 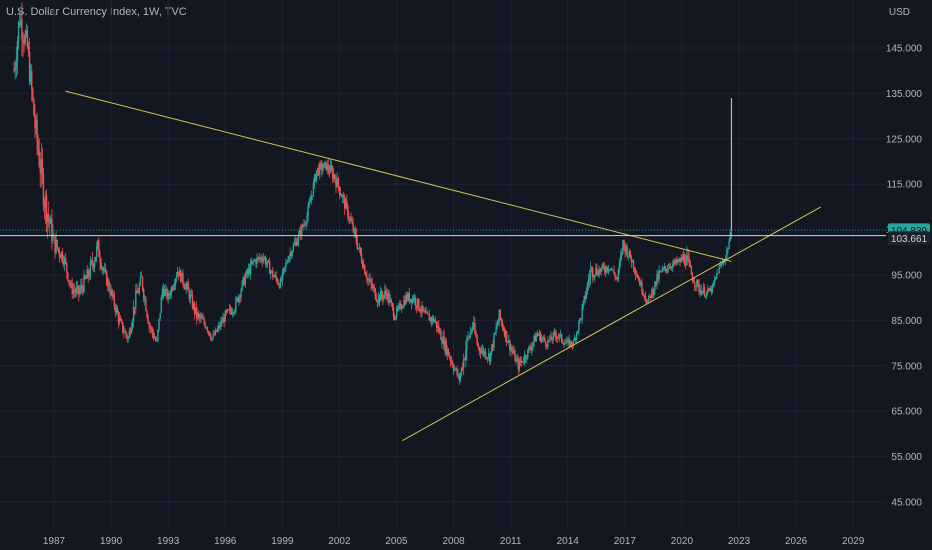 I want to click on y-tick-label: 125.000, so click(x=904, y=139).